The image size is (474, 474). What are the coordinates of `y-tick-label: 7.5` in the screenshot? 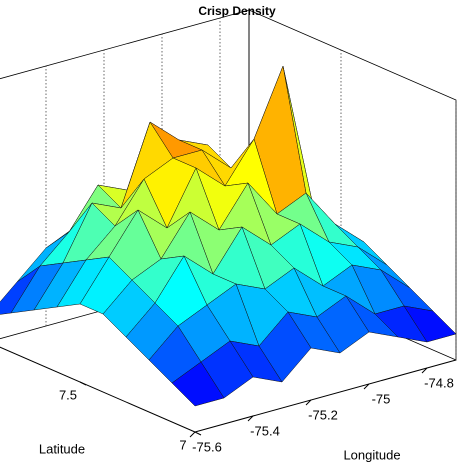 It's located at (68, 394).